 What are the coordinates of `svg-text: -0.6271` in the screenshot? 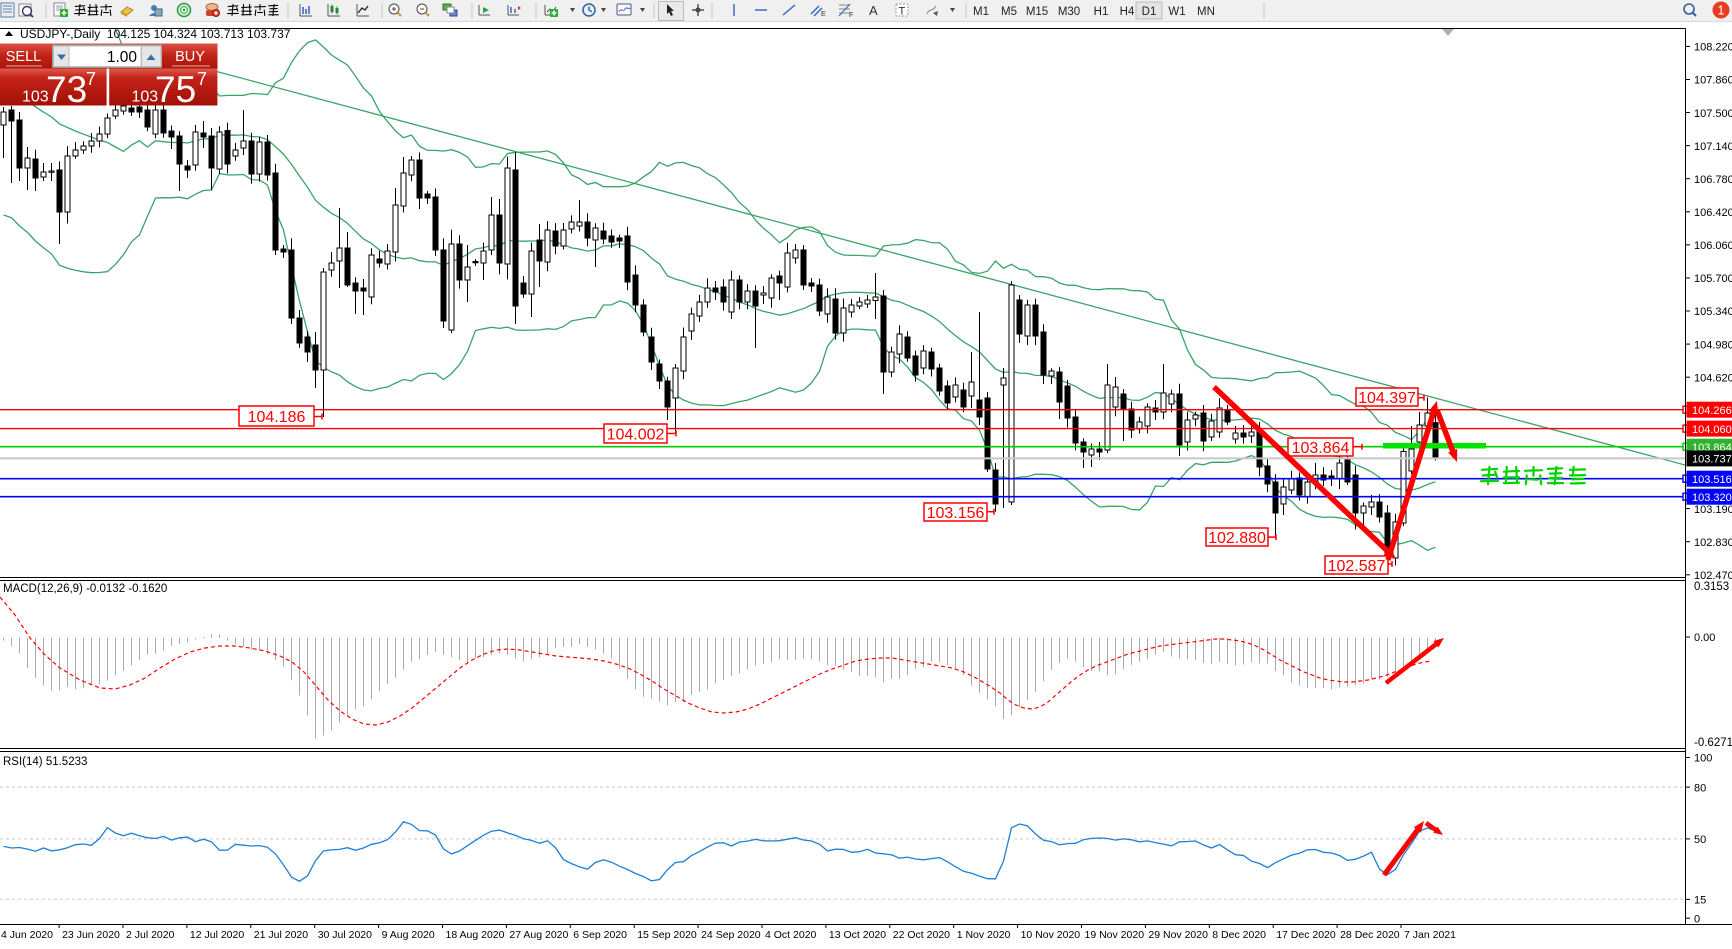 It's located at (1713, 743).